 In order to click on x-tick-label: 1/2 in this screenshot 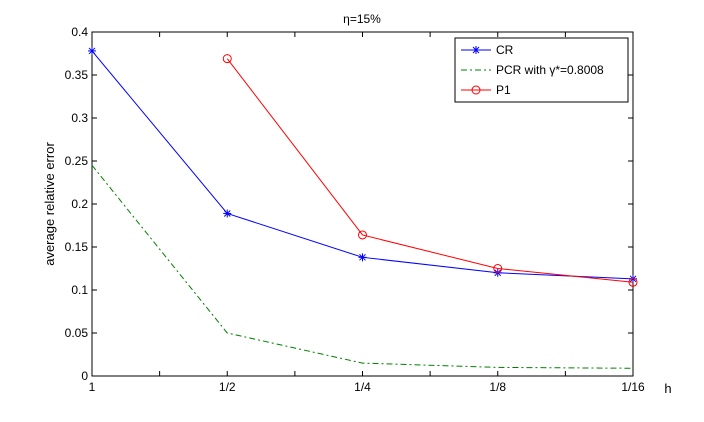, I will do `click(227, 387)`.